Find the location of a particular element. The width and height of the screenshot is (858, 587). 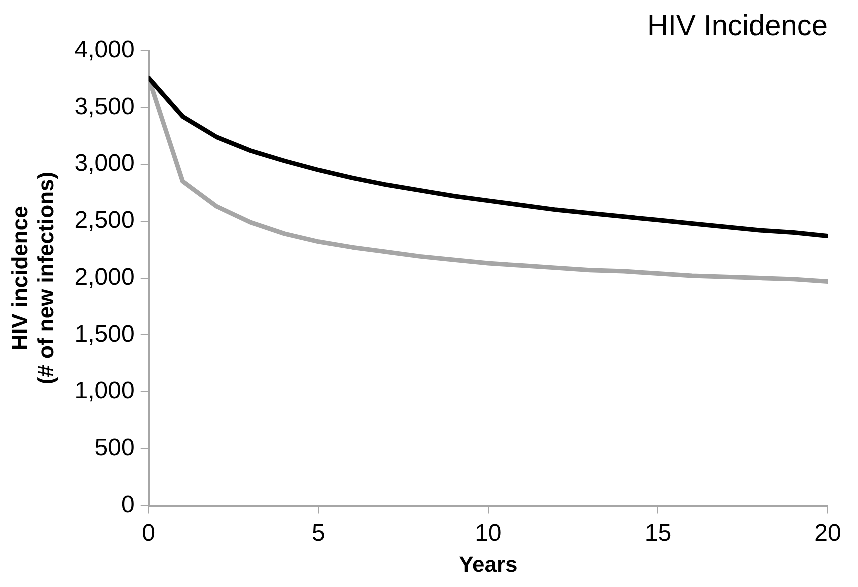

y-tick-label: 1,000 is located at coordinates (104, 391).